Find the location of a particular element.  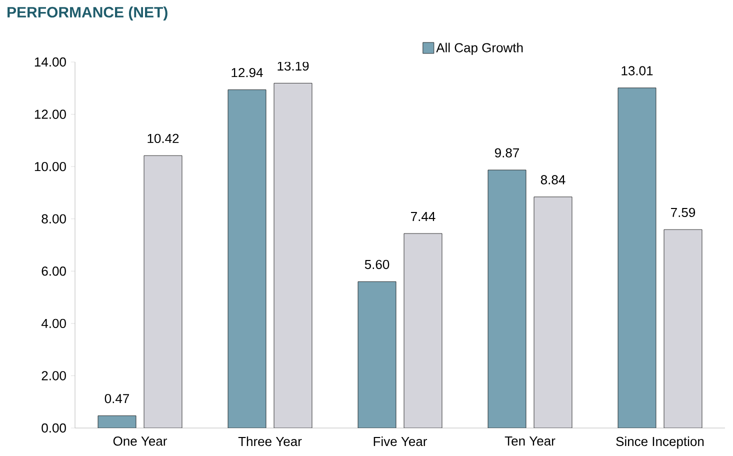

data-label: 13.01 is located at coordinates (637, 71).